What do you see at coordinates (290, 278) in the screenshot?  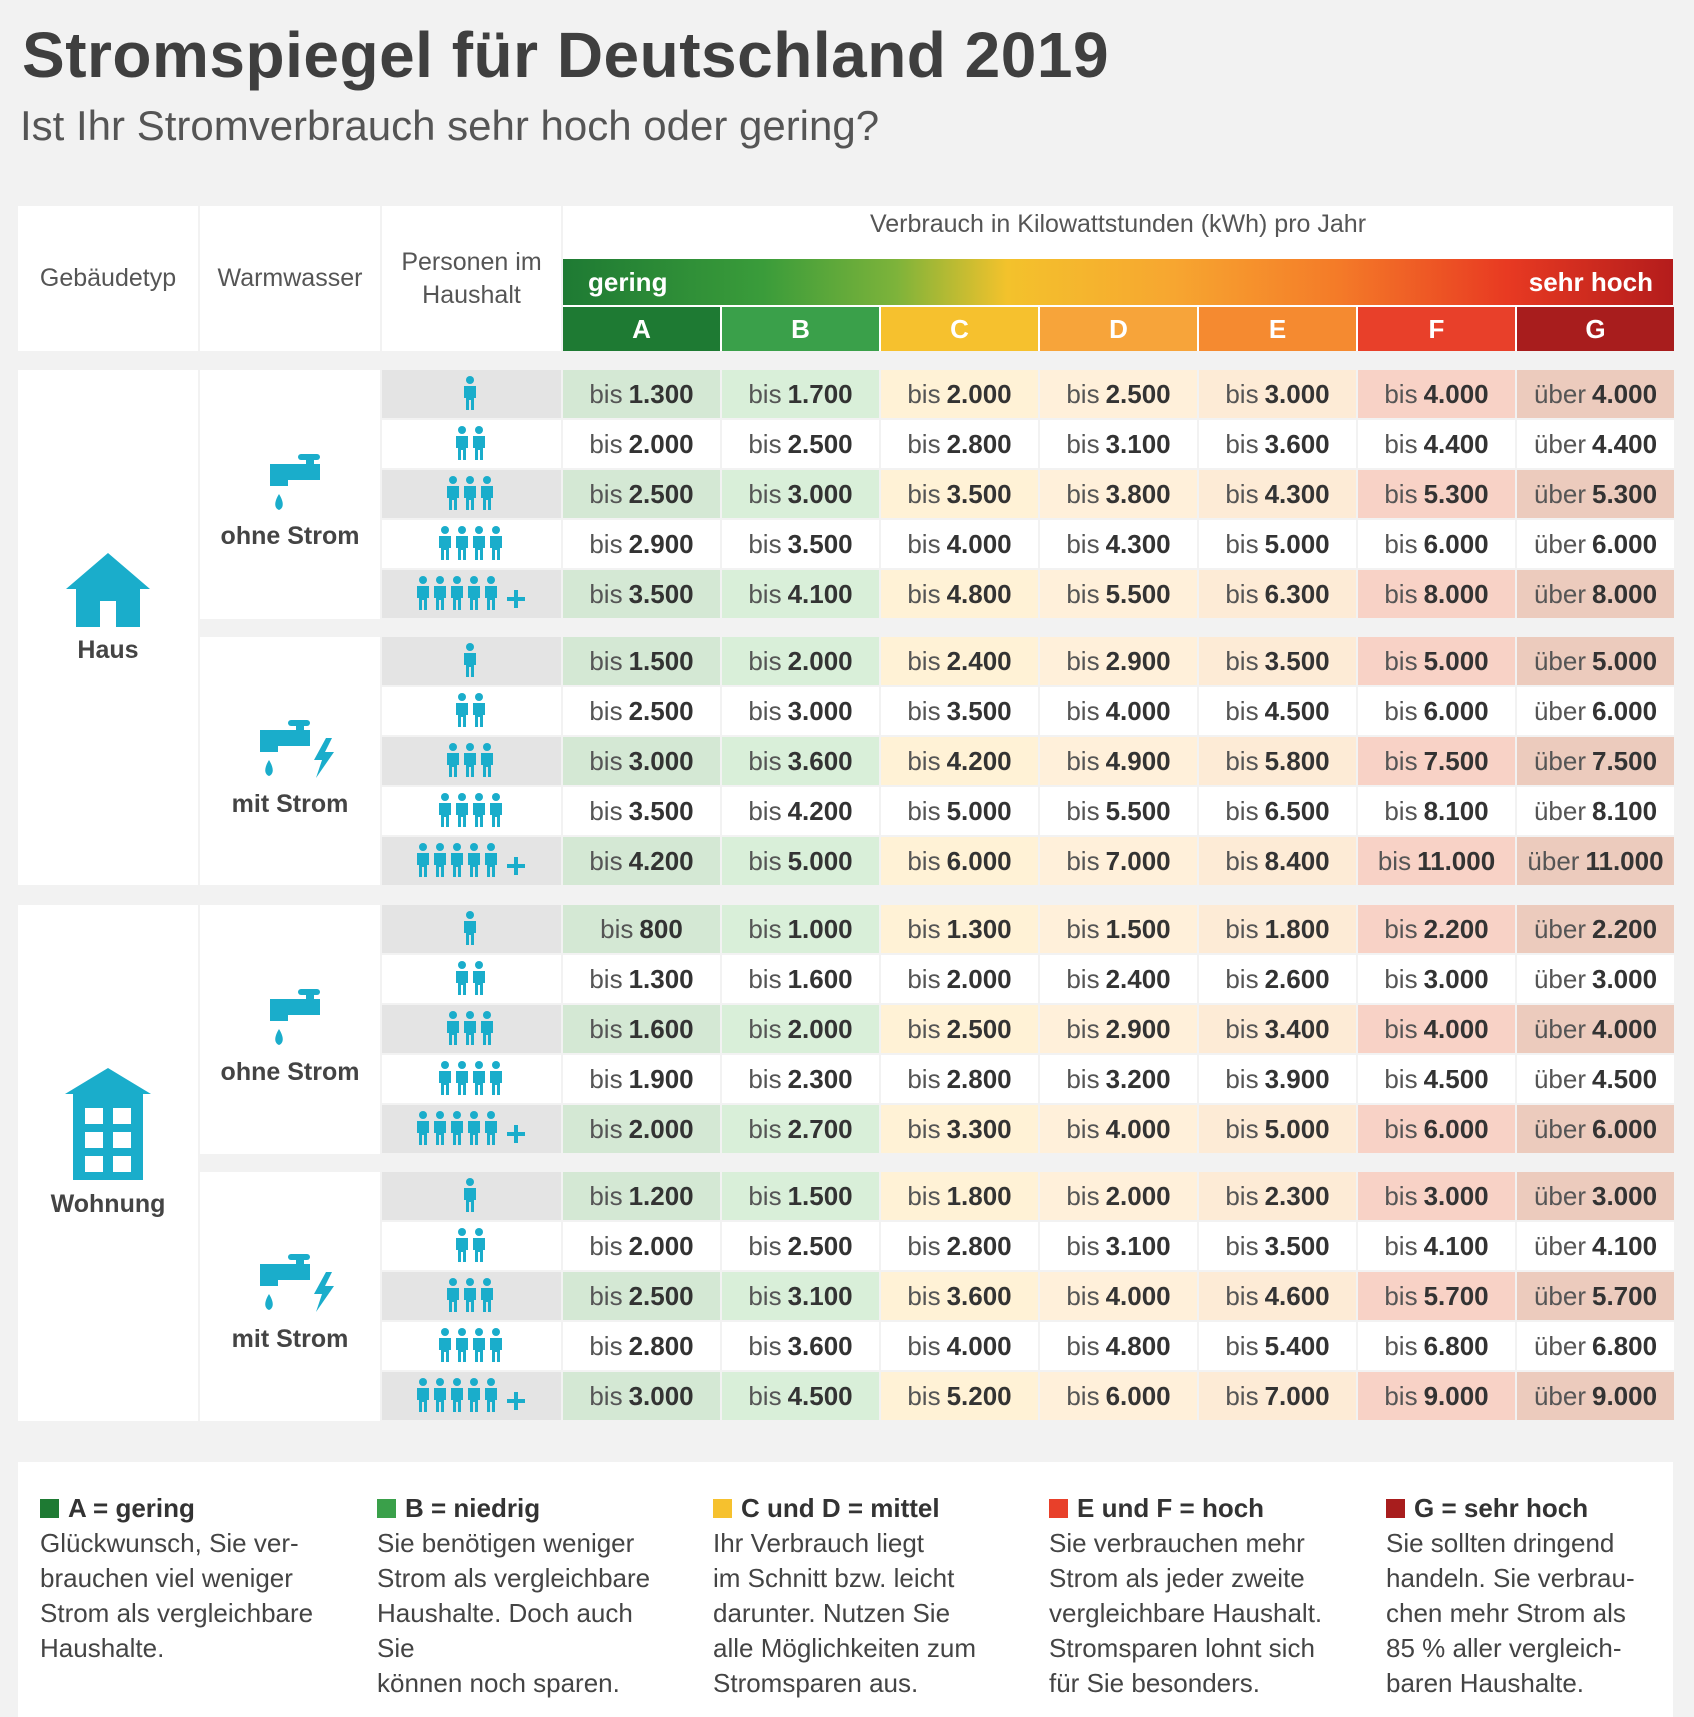 I see `header-warmwasser: Warmwasser` at bounding box center [290, 278].